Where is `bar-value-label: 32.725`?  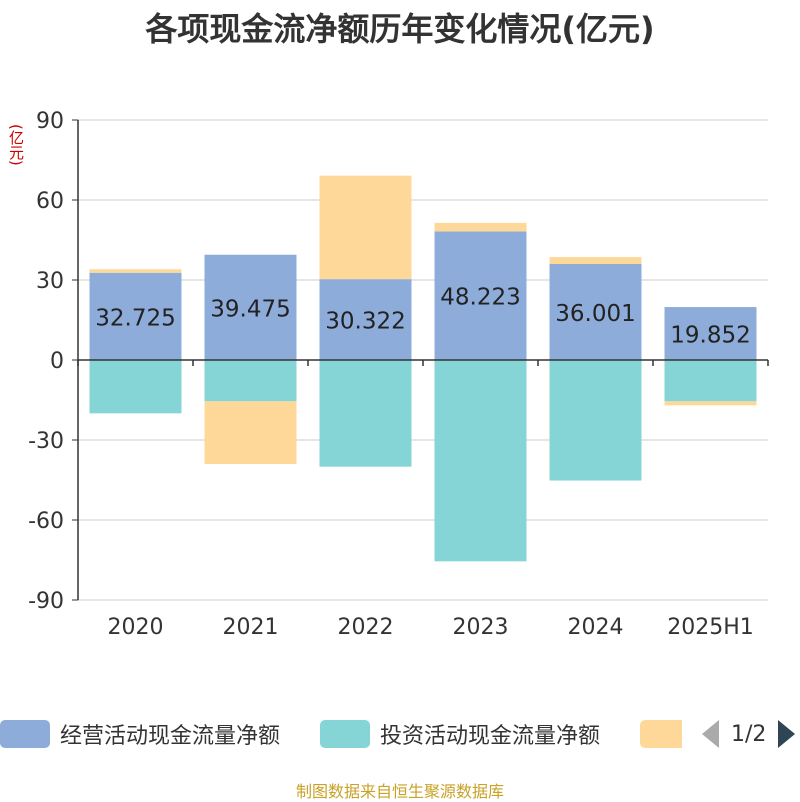 bar-value-label: 32.725 is located at coordinates (135, 318).